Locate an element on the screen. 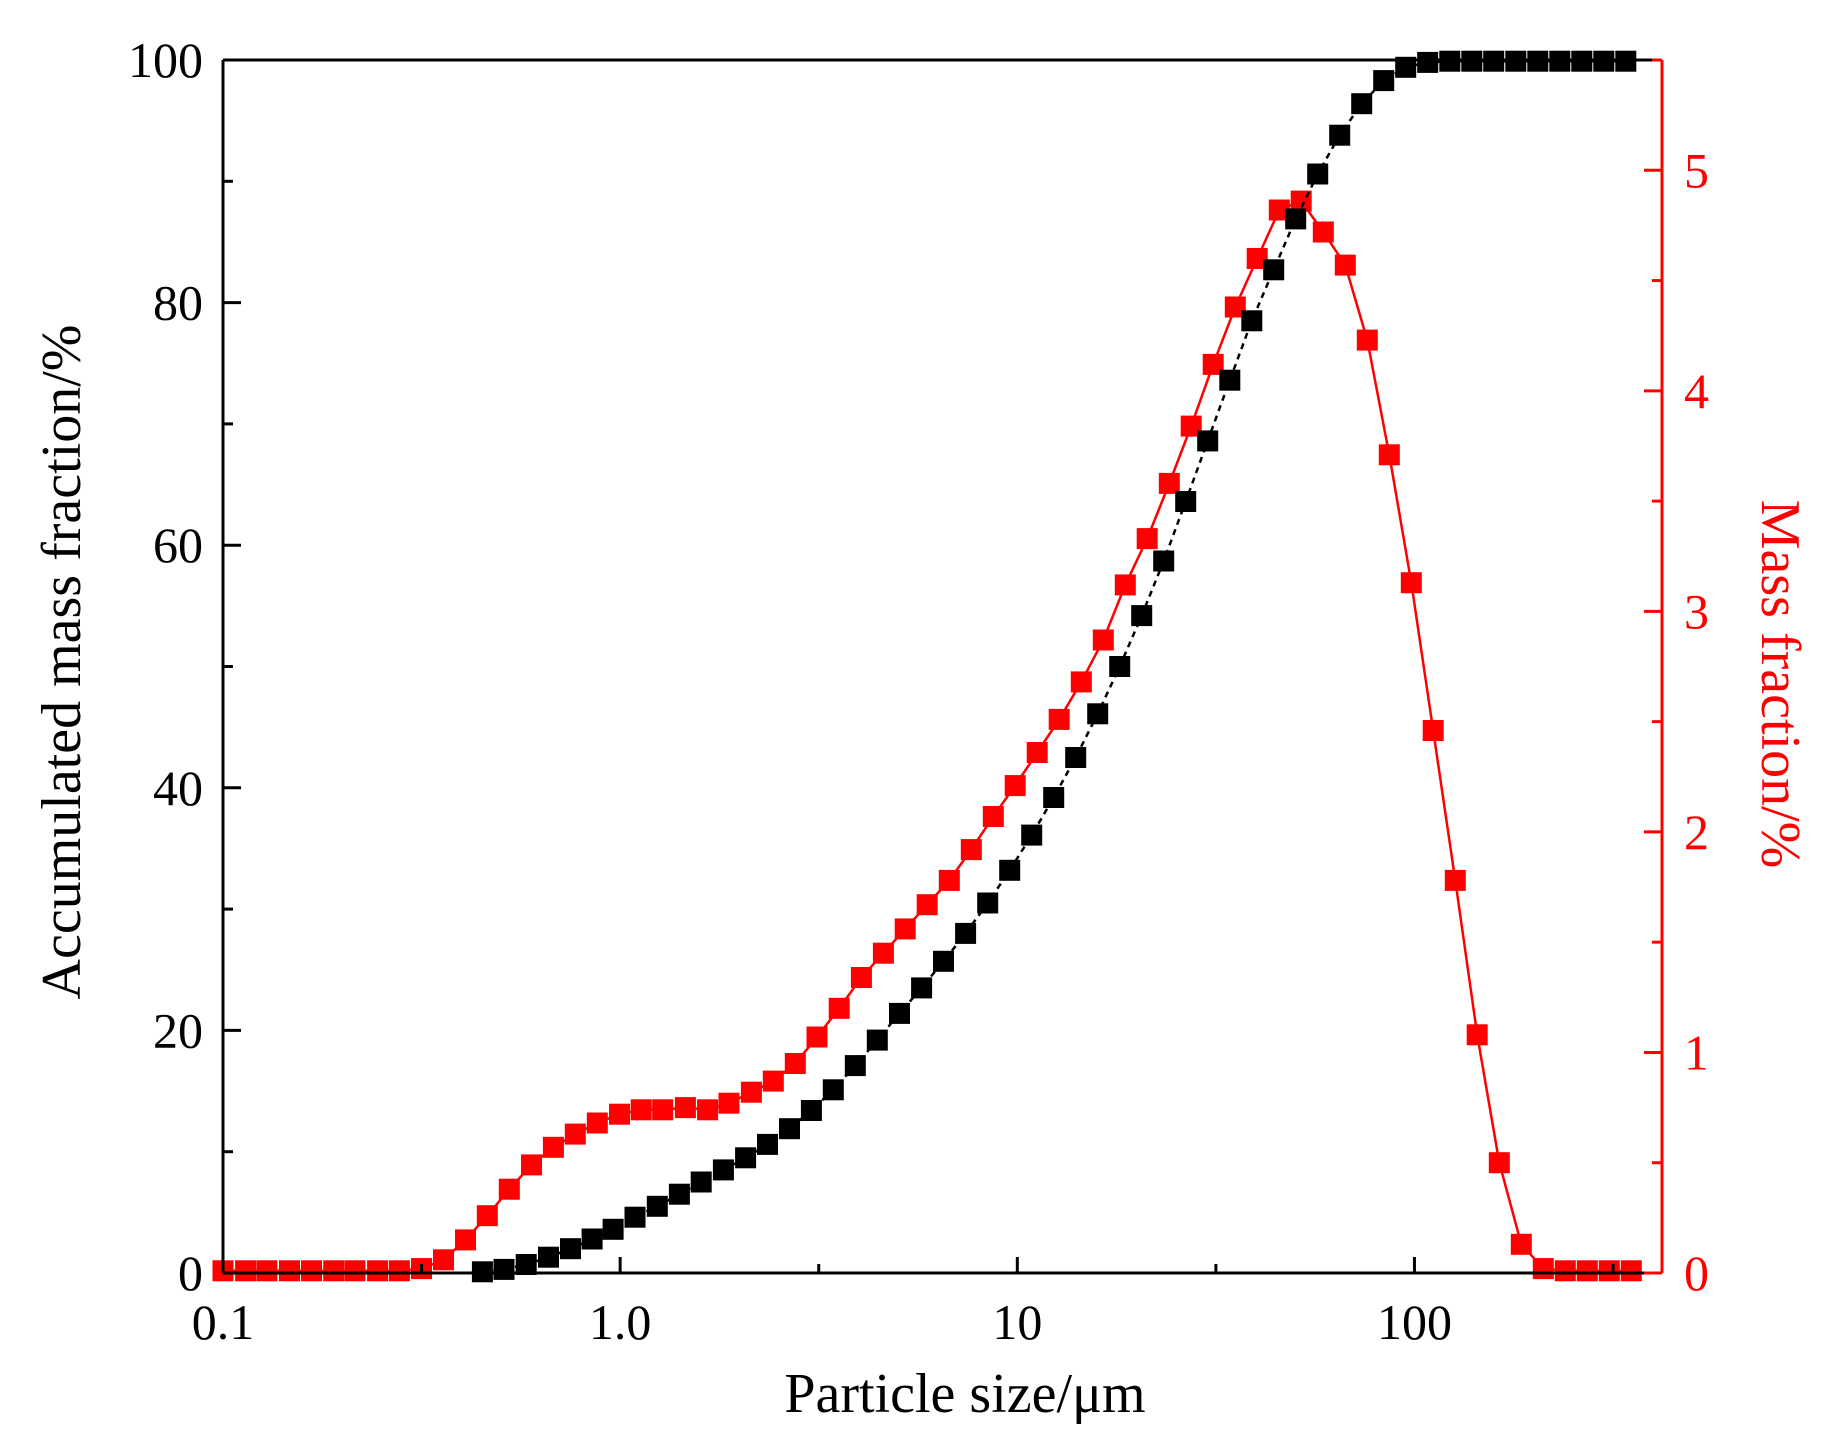  right-y-tick-label: 0 is located at coordinates (1696, 1273).